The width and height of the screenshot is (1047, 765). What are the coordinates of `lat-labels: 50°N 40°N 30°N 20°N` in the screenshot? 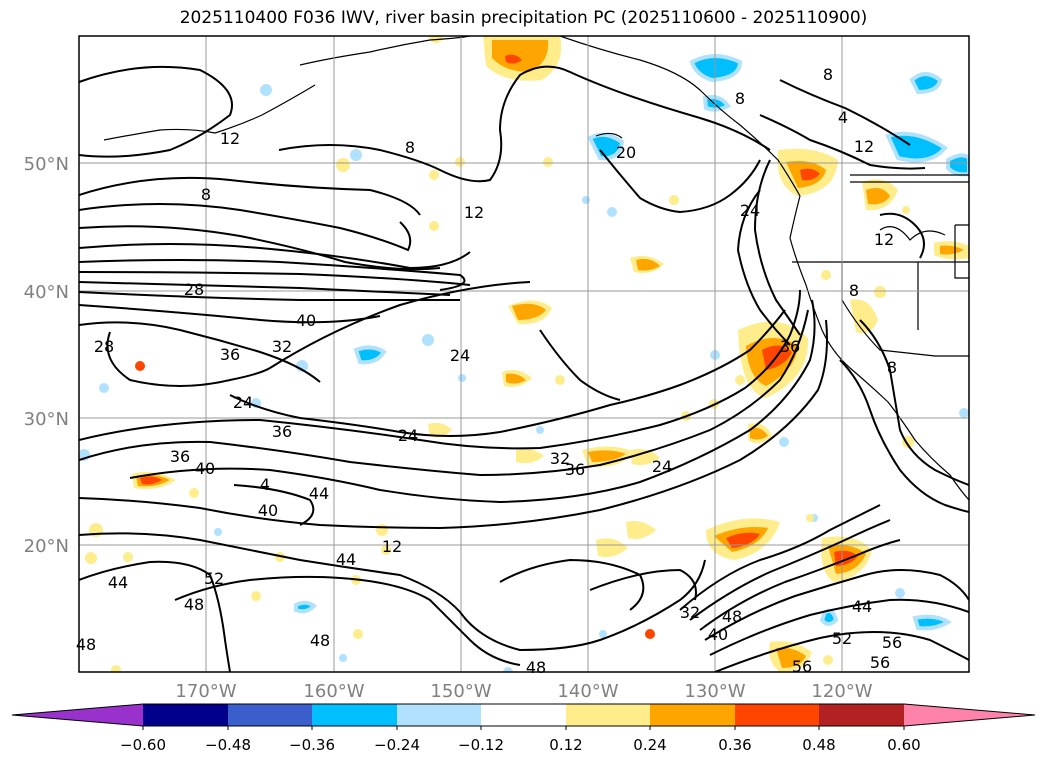 It's located at (46, 355).